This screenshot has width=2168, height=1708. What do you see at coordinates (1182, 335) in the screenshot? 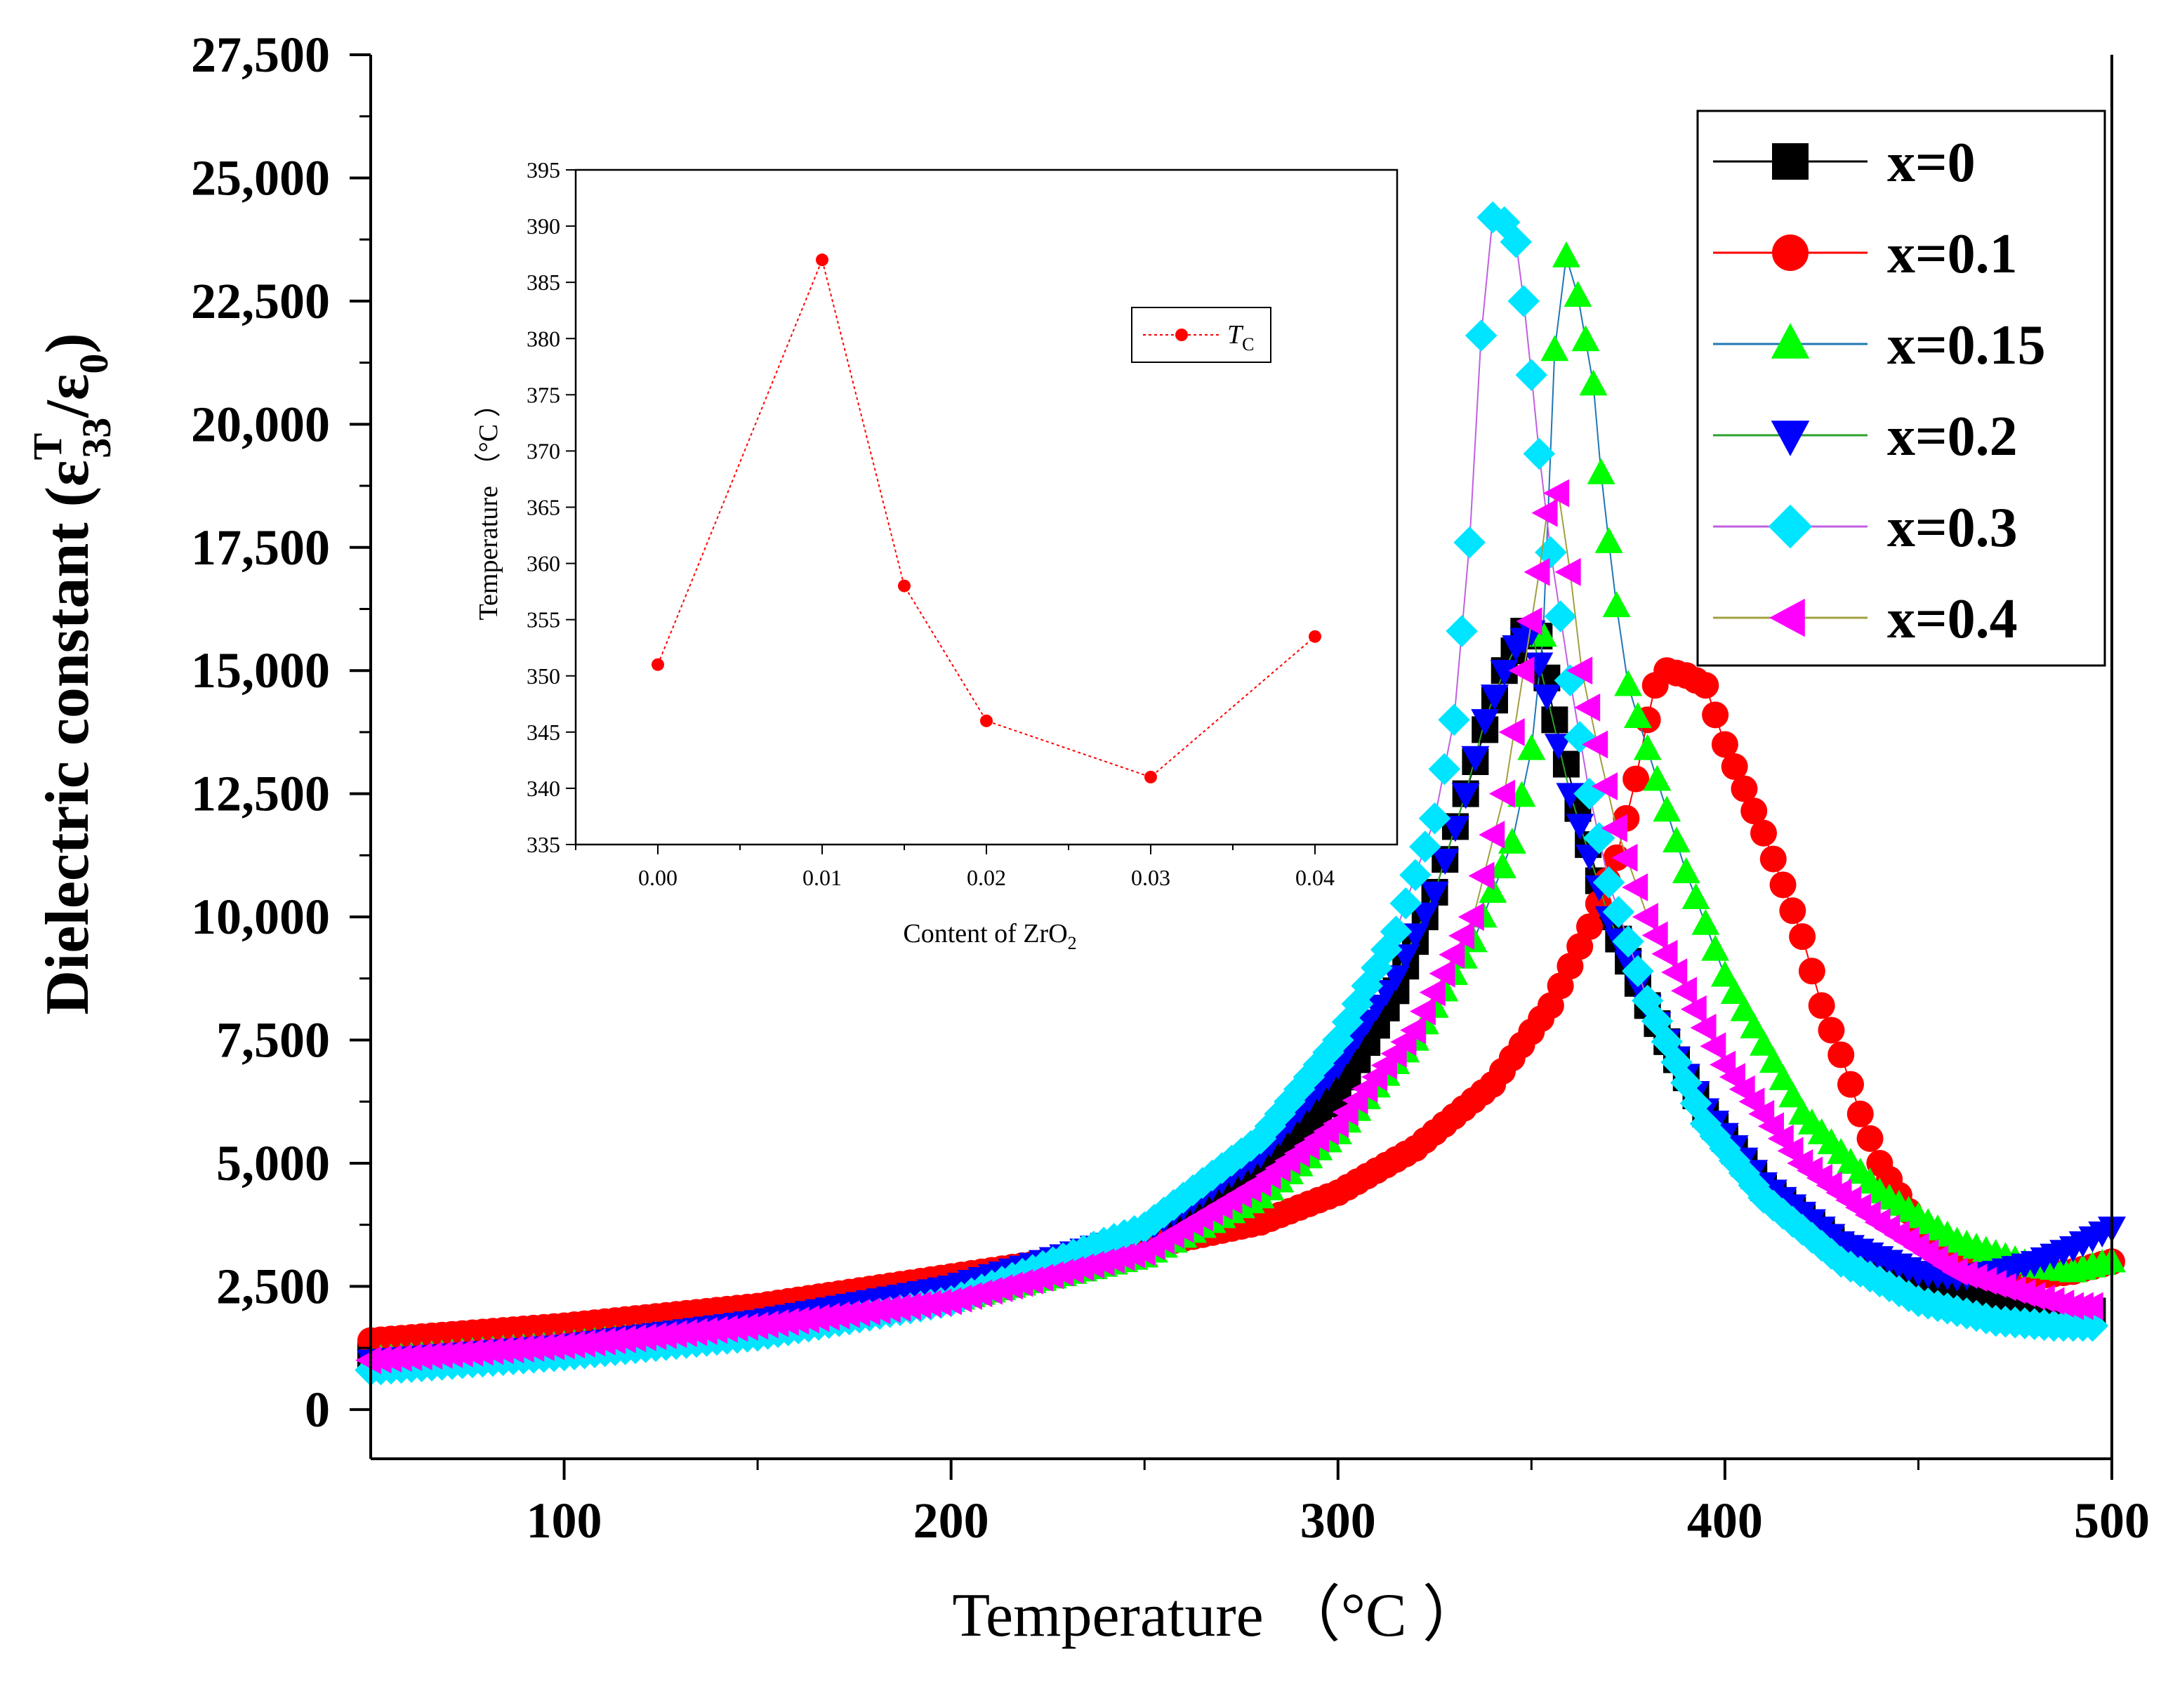
I see `inset-legend-marker` at bounding box center [1182, 335].